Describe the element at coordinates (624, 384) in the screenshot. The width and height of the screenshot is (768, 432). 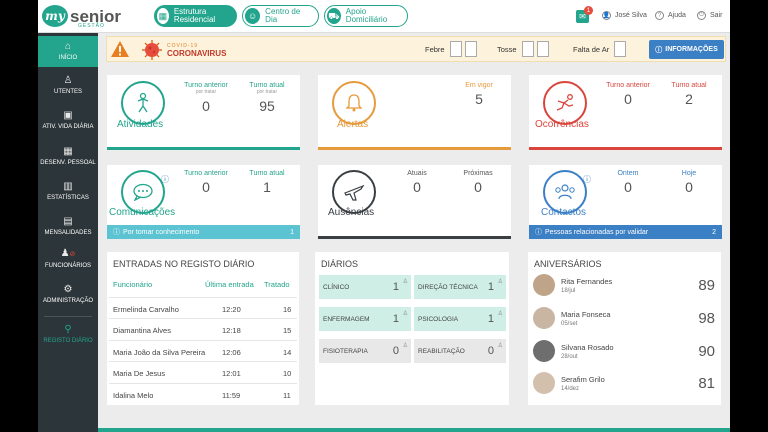
I see `list-item: Serafim Grilo 14/dez 81` at that location.